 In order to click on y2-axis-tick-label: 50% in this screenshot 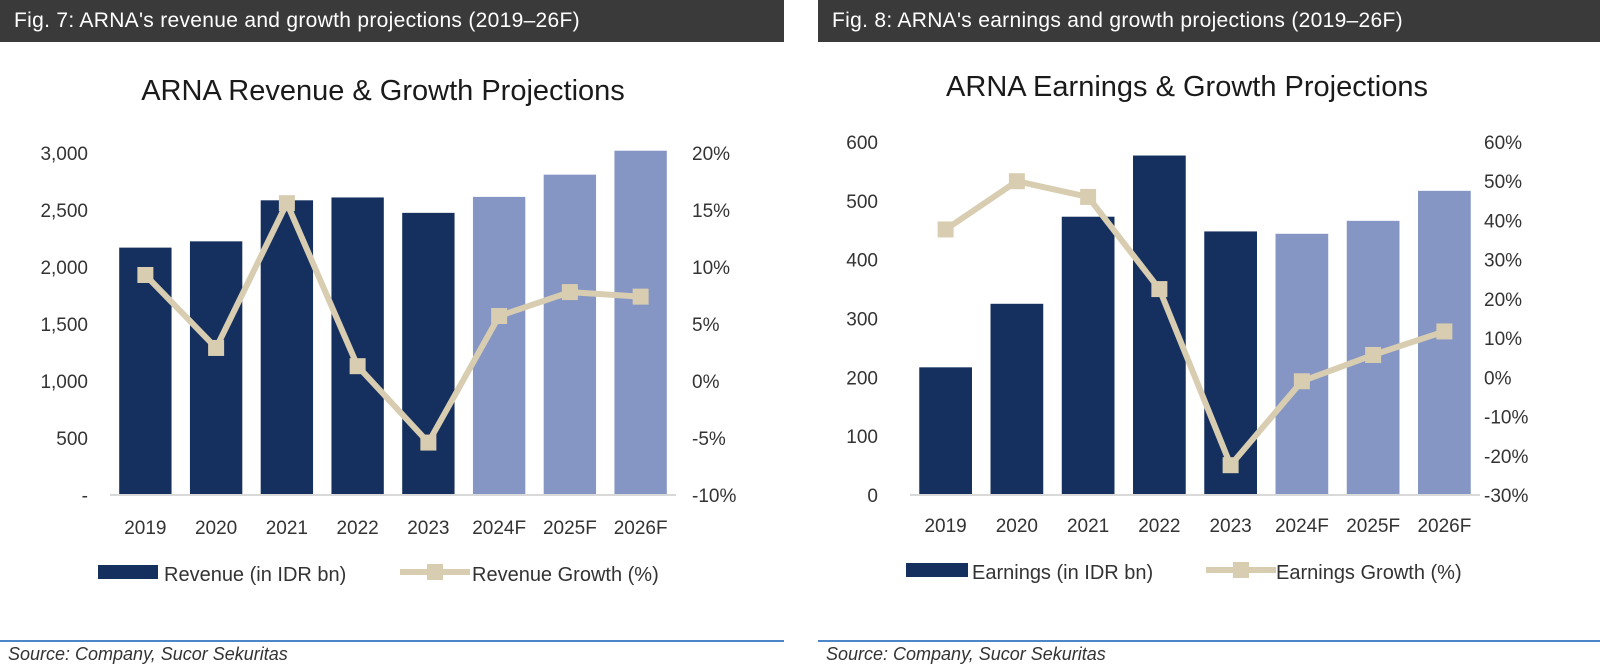, I will do `click(1503, 182)`.